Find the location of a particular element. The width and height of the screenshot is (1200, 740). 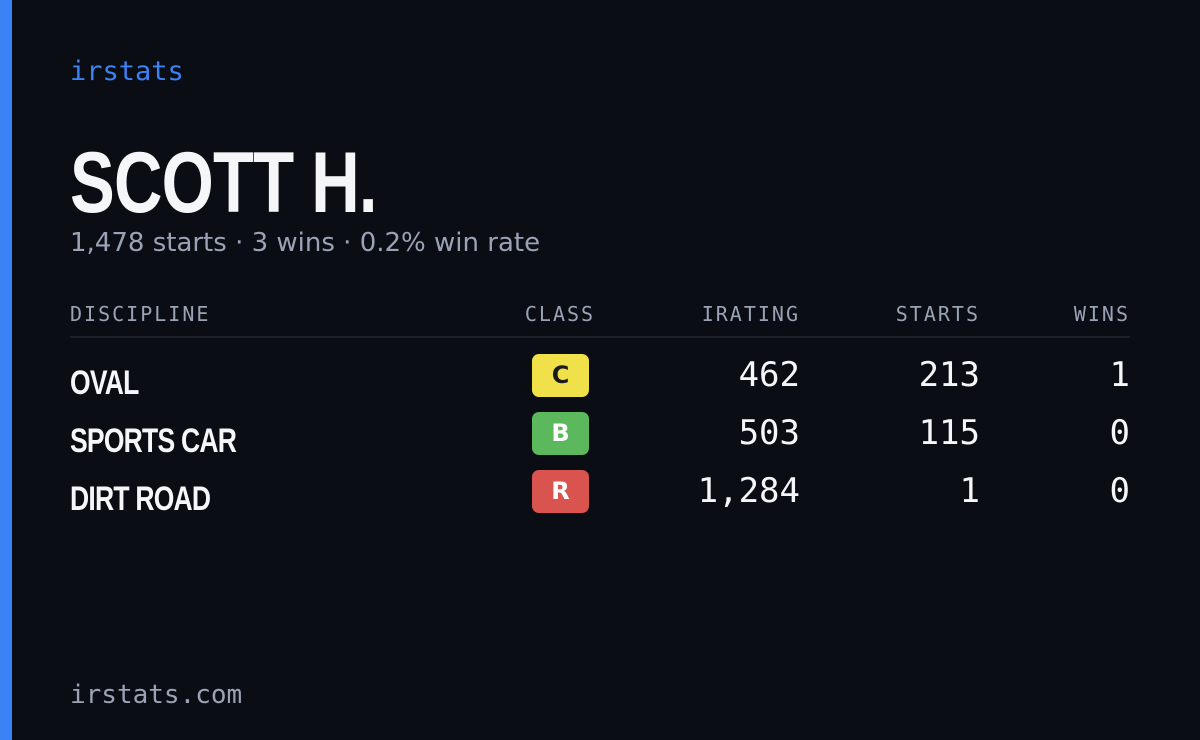

column-header: DISCIPLINE is located at coordinates (140, 314).